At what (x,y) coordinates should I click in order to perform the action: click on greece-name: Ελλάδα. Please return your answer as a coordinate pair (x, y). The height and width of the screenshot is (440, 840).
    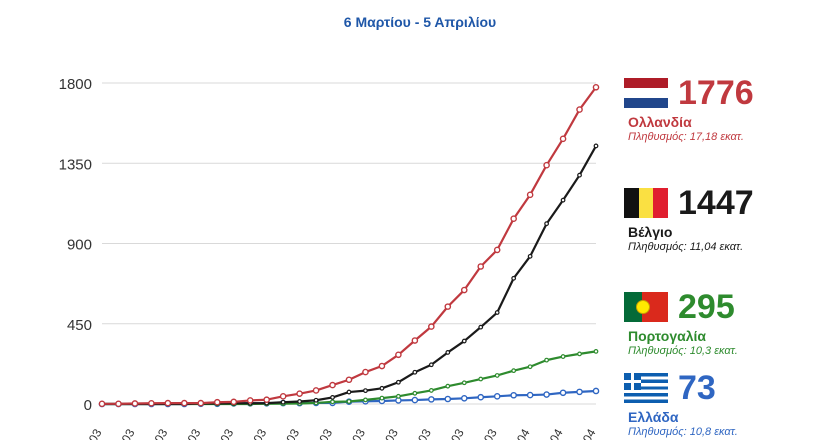
    Looking at the image, I should click on (653, 417).